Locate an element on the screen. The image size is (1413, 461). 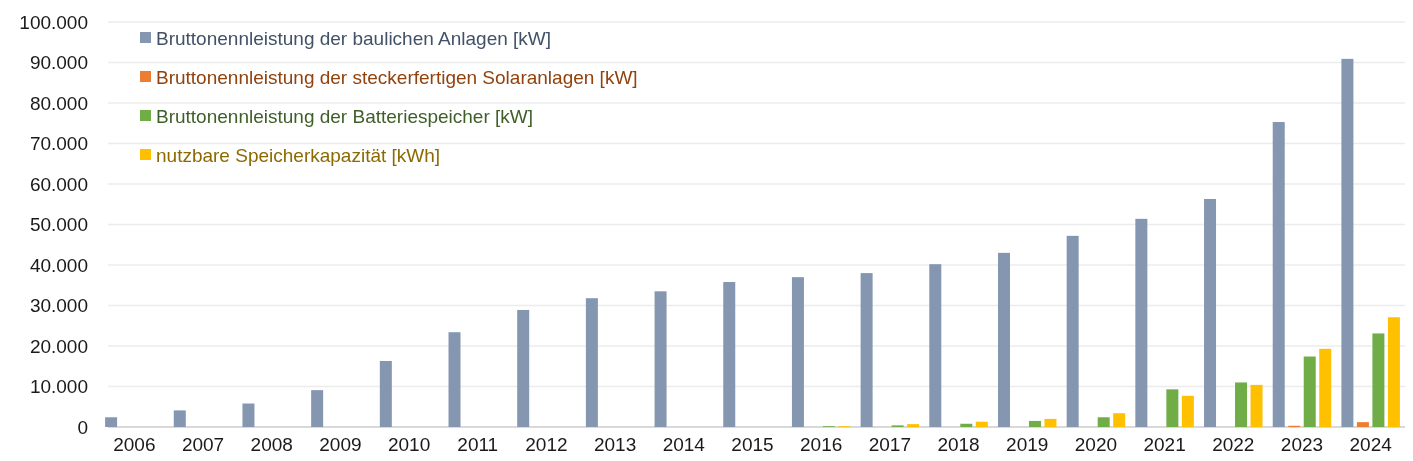
x-tick-label: 2007 is located at coordinates (203, 444).